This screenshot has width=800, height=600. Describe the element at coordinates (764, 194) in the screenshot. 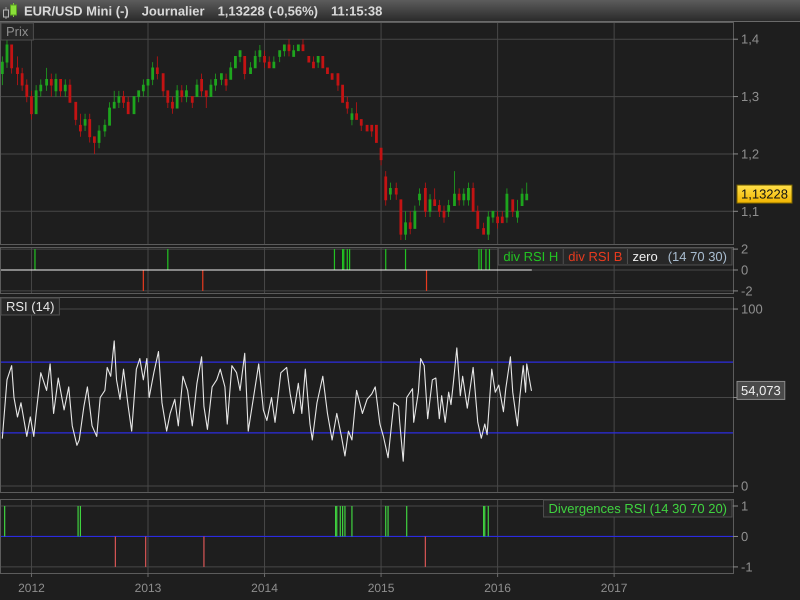

I see `text: 1,13228` at that location.